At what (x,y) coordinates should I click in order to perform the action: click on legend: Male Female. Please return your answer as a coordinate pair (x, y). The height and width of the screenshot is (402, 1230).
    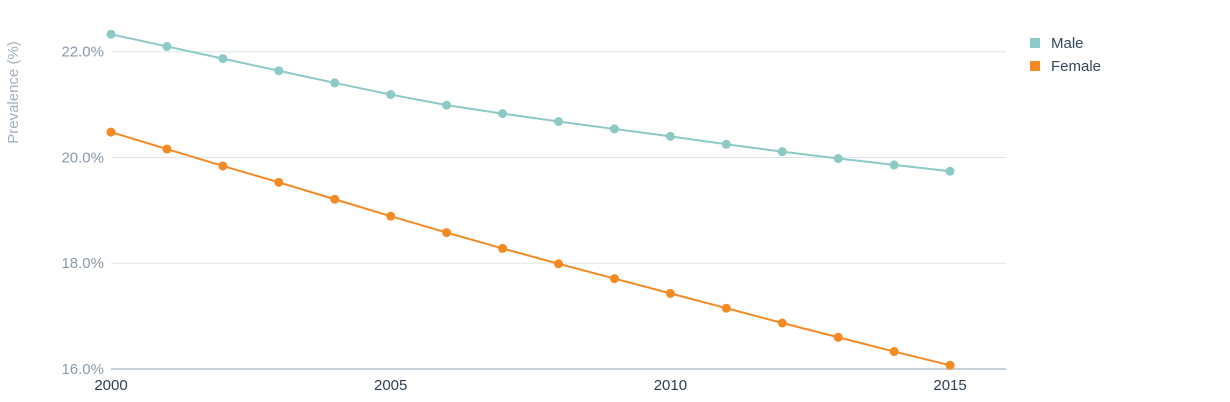
    Looking at the image, I should click on (1065, 55).